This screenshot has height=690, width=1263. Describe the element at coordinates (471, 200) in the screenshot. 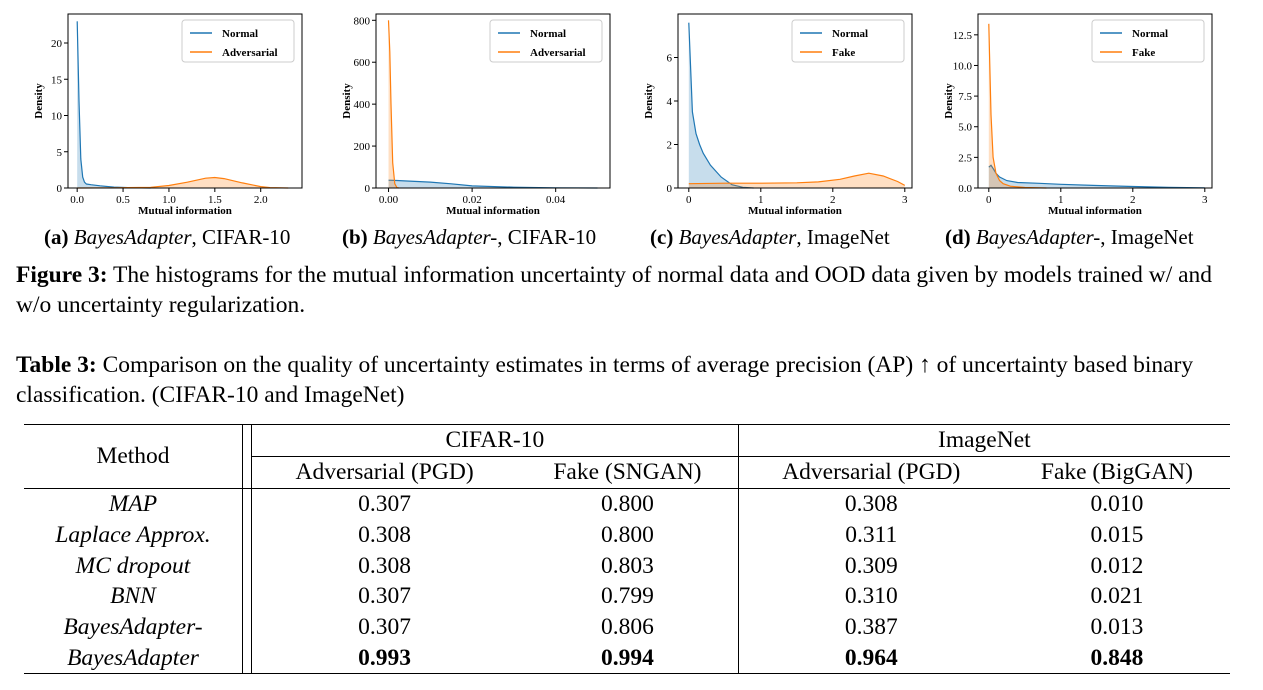

I see `x-tick-label: 0.02` at that location.